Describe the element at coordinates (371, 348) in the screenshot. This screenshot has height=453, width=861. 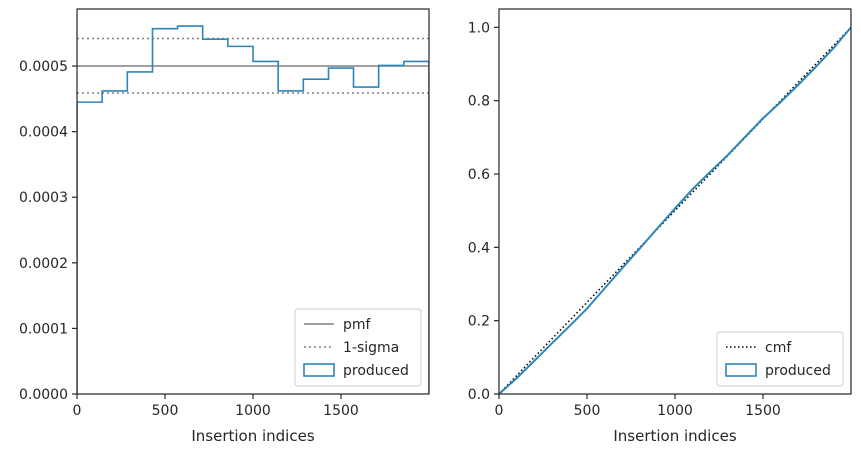
I see `legend-label-1-sigma: 1-sigma` at that location.